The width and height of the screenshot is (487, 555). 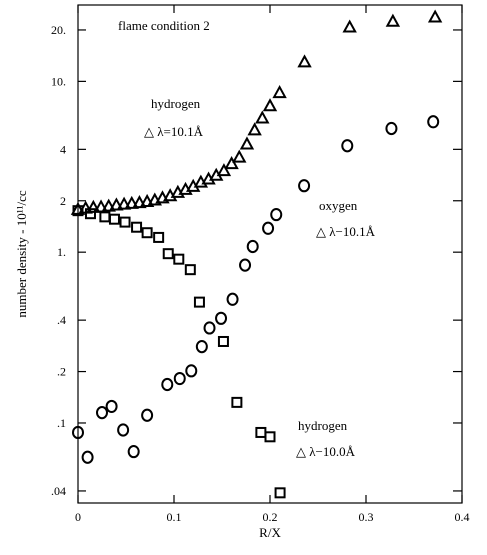 What do you see at coordinates (346, 231) in the screenshot?
I see `oxygen-lambda: △ λ−10.1Å` at bounding box center [346, 231].